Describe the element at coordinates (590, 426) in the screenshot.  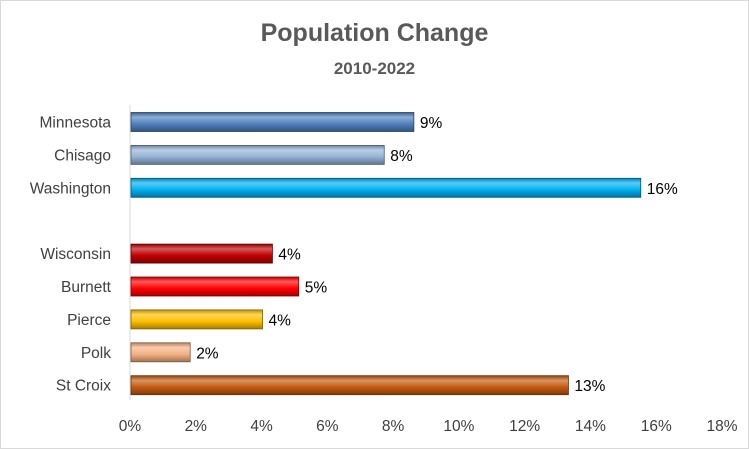
I see `x-tick-label: 14%` at that location.